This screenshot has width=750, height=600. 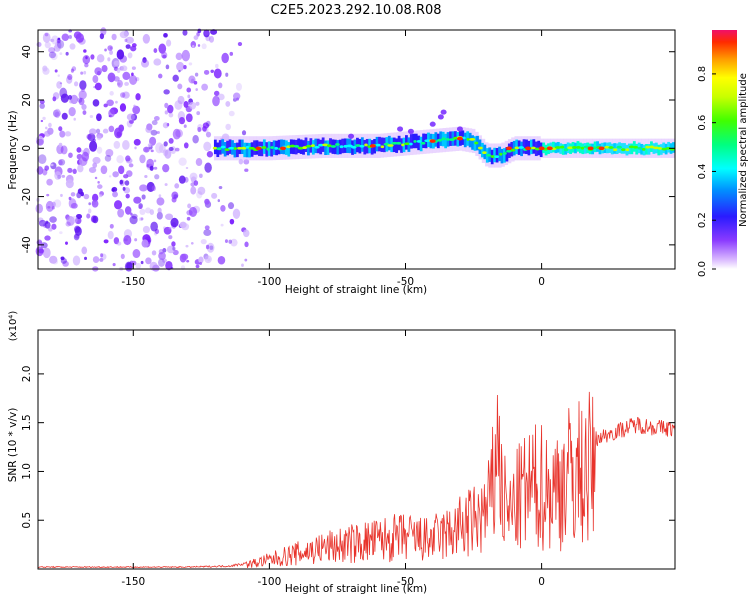 I want to click on colorbar-tick-label: 0.4, so click(x=702, y=171).